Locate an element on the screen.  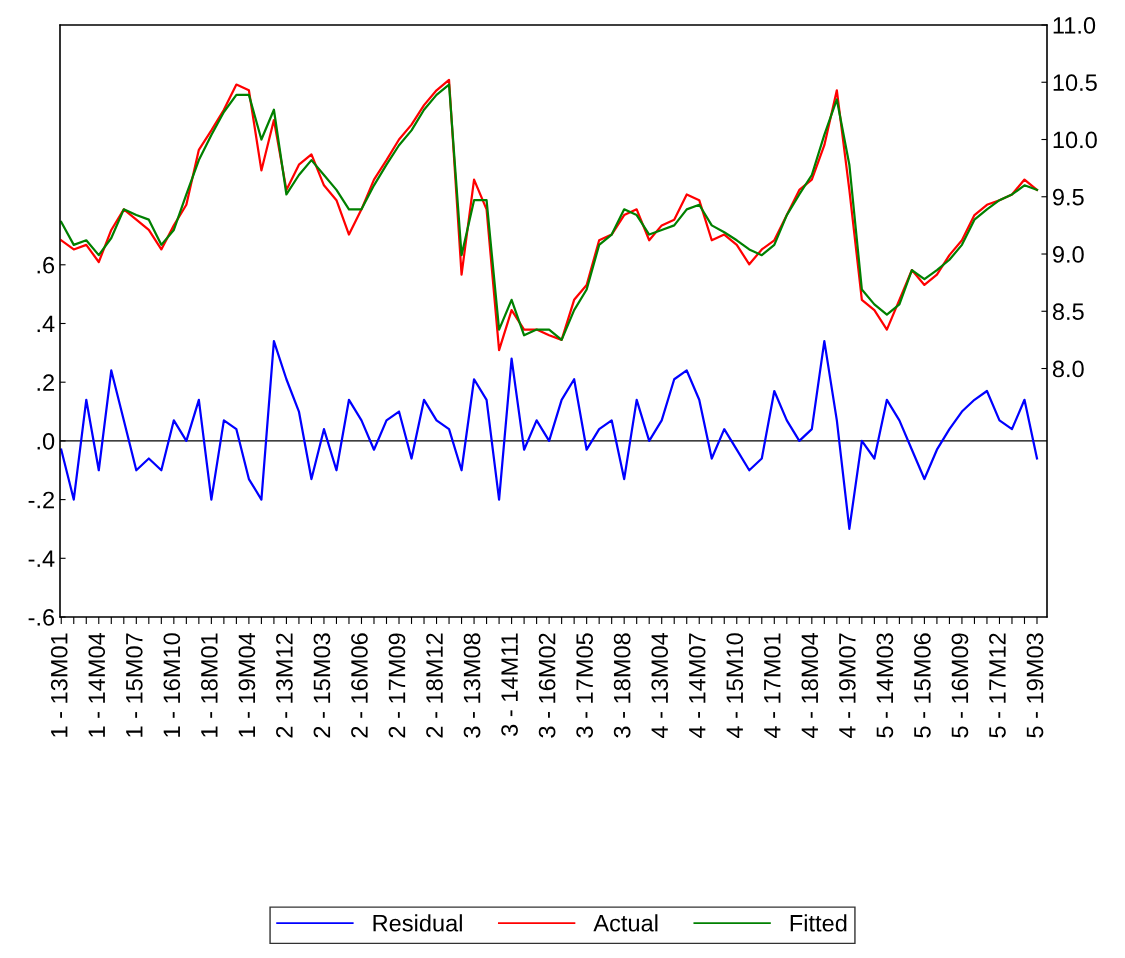
x-tick-label: 2 - 15M03 is located at coordinates (322, 685).